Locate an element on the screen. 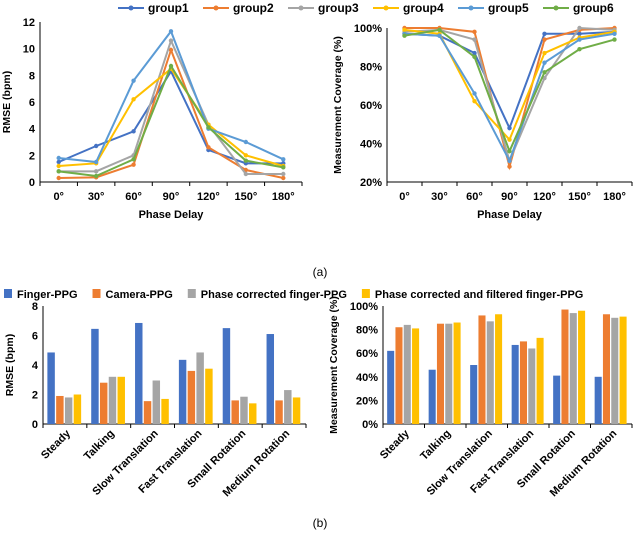  y-tick-label: 80% is located at coordinates (367, 331).